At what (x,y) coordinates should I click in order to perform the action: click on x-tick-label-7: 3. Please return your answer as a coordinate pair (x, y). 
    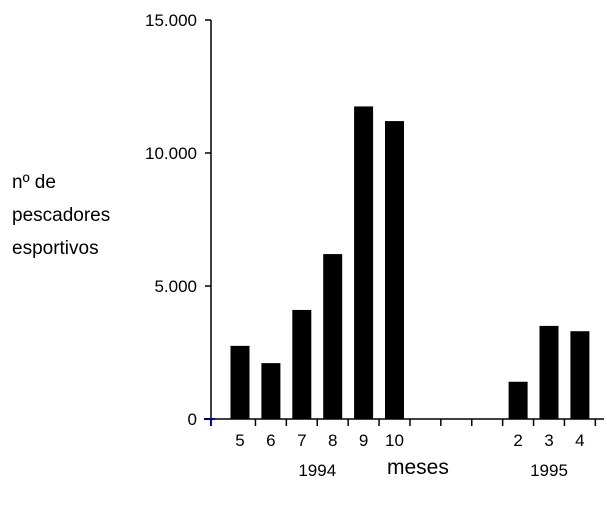
    Looking at the image, I should click on (548, 440).